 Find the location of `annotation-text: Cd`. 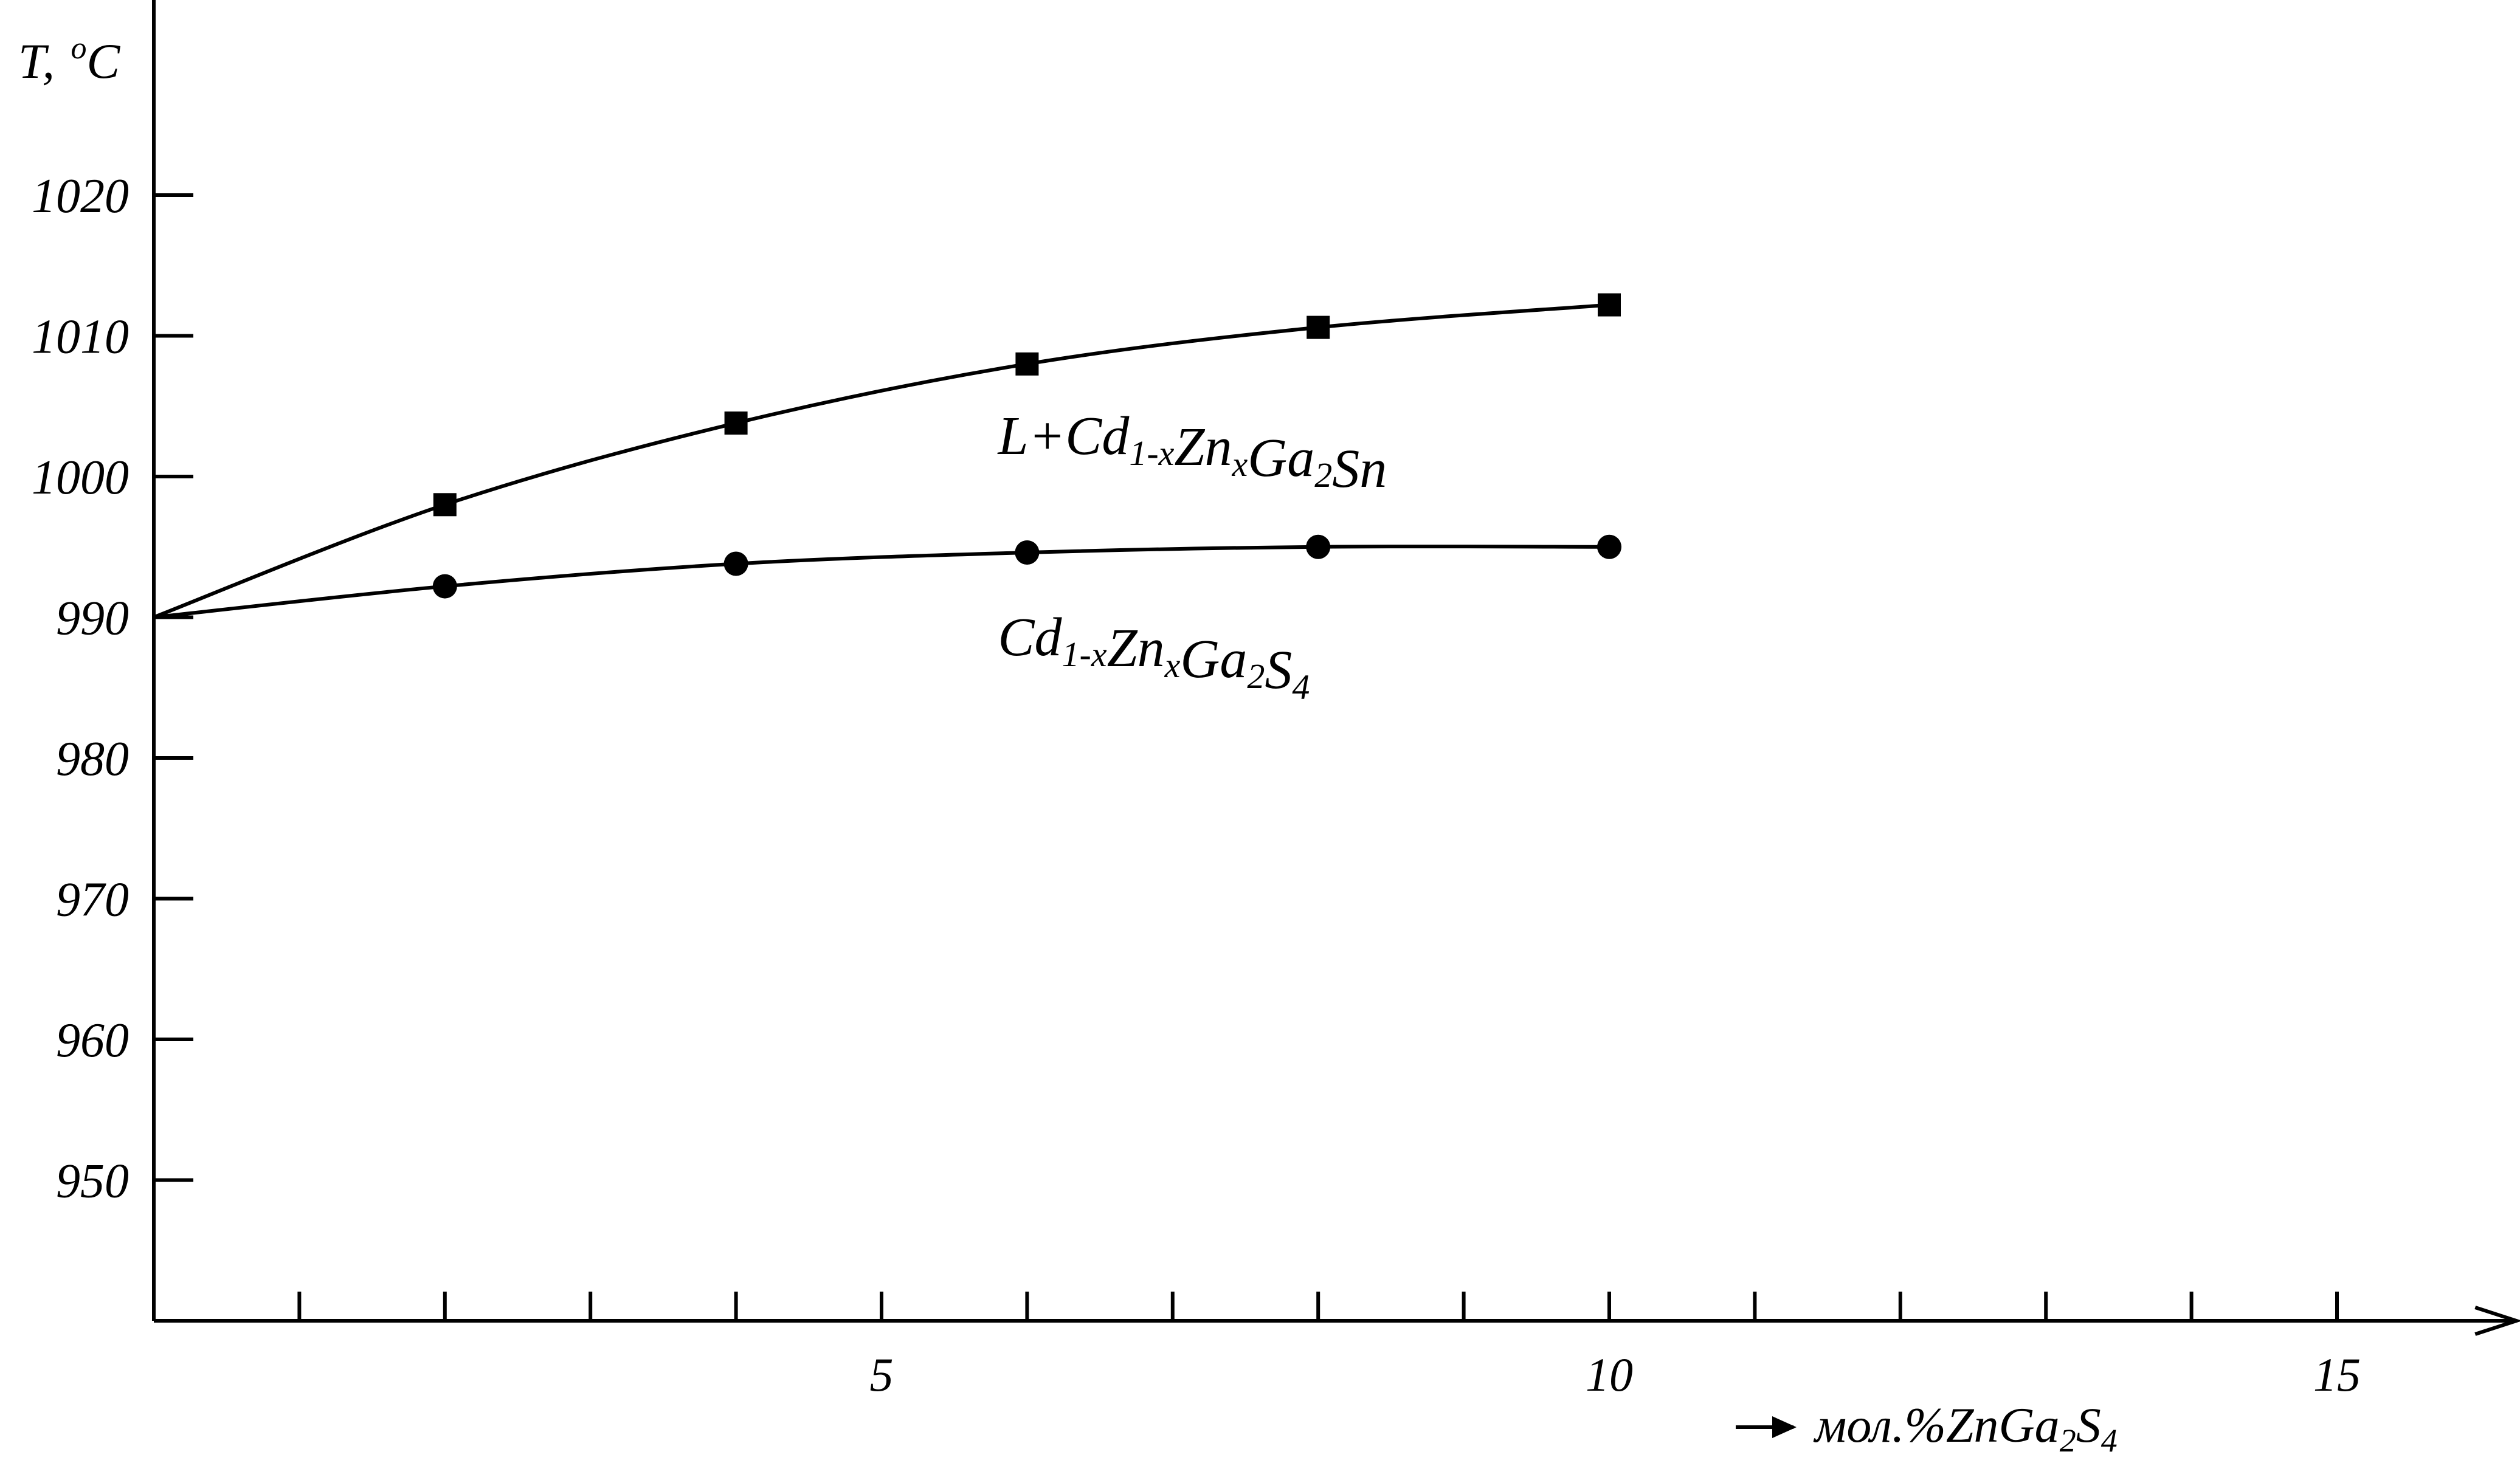

annotation-text: Cd is located at coordinates (1030, 637).